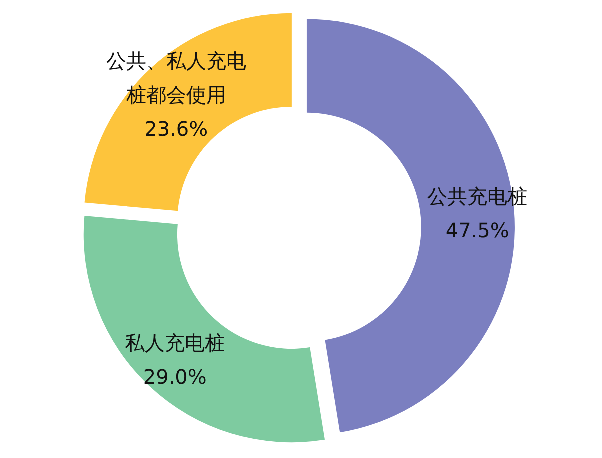 The width and height of the screenshot is (602, 458). I want to click on slice-label: 公共、私人充电桩都会使用, so click(176, 78).